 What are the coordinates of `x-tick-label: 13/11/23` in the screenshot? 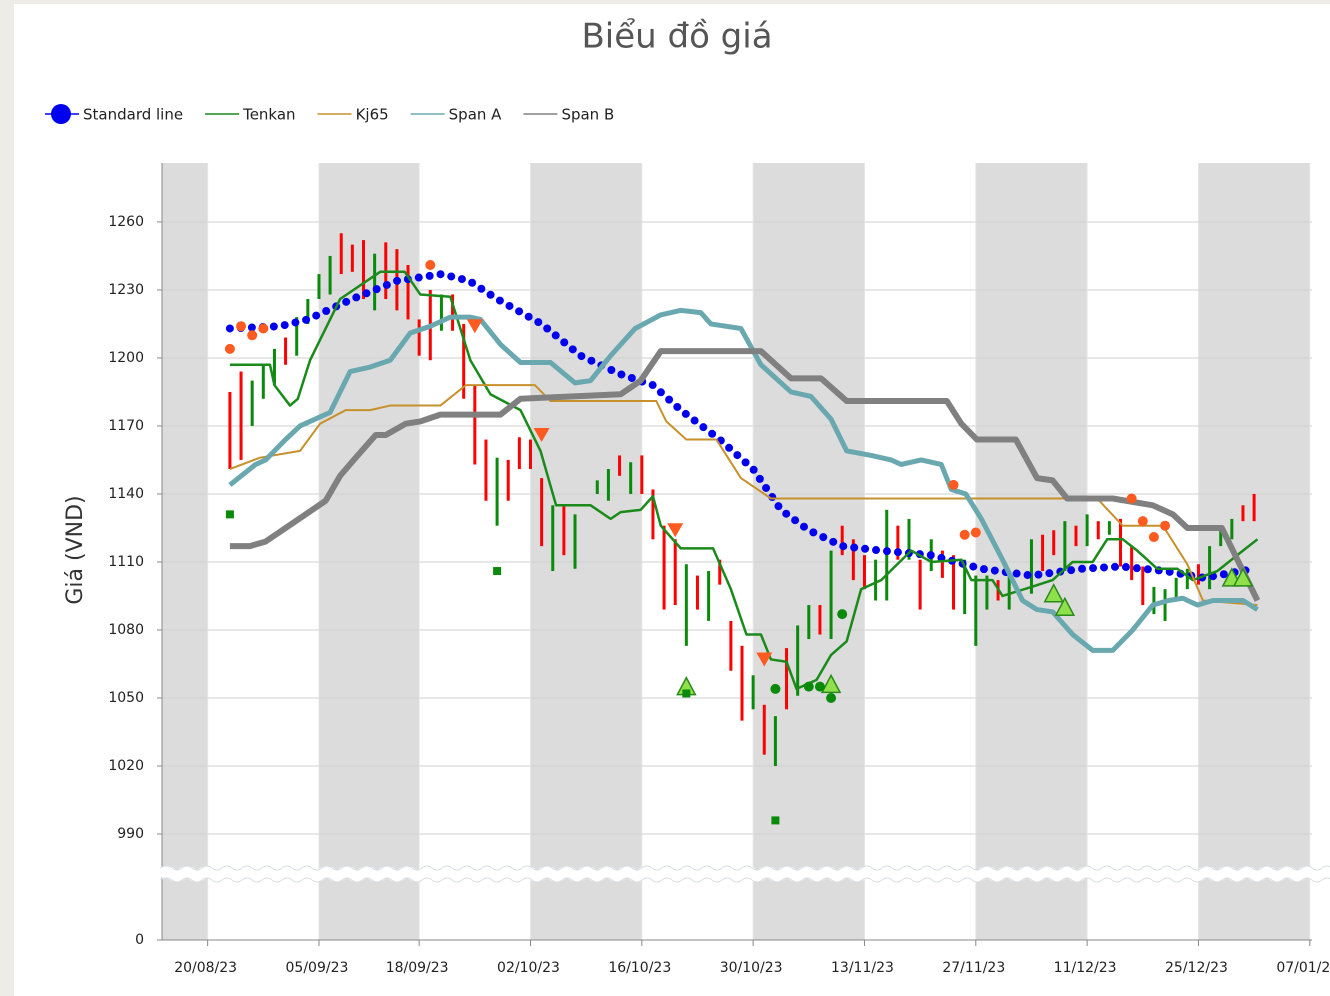 It's located at (862, 968).